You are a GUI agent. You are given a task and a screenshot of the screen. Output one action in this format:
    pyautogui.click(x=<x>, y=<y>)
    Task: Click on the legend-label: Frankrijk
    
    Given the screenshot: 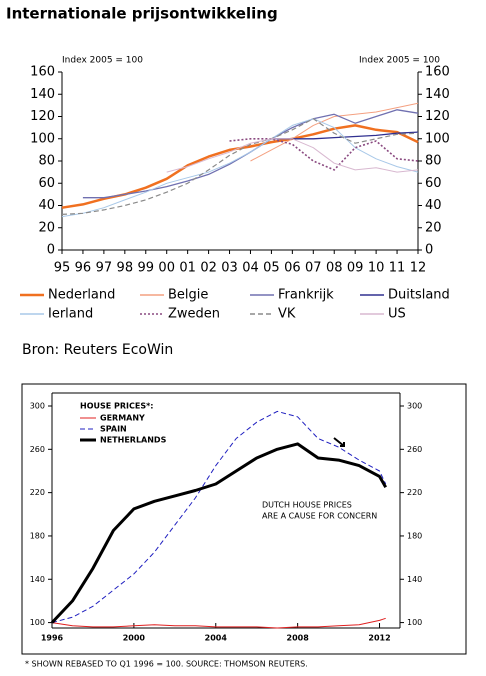 What is the action you would take?
    pyautogui.click(x=306, y=295)
    